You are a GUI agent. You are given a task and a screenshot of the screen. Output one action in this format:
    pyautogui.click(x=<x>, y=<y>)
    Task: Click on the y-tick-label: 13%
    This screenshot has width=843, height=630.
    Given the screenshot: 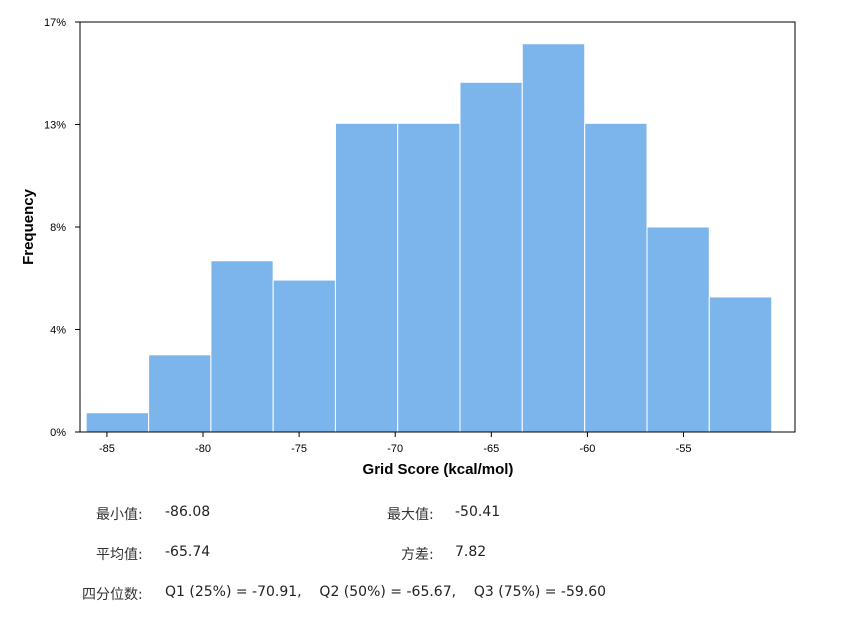 What is the action you would take?
    pyautogui.click(x=55, y=126)
    